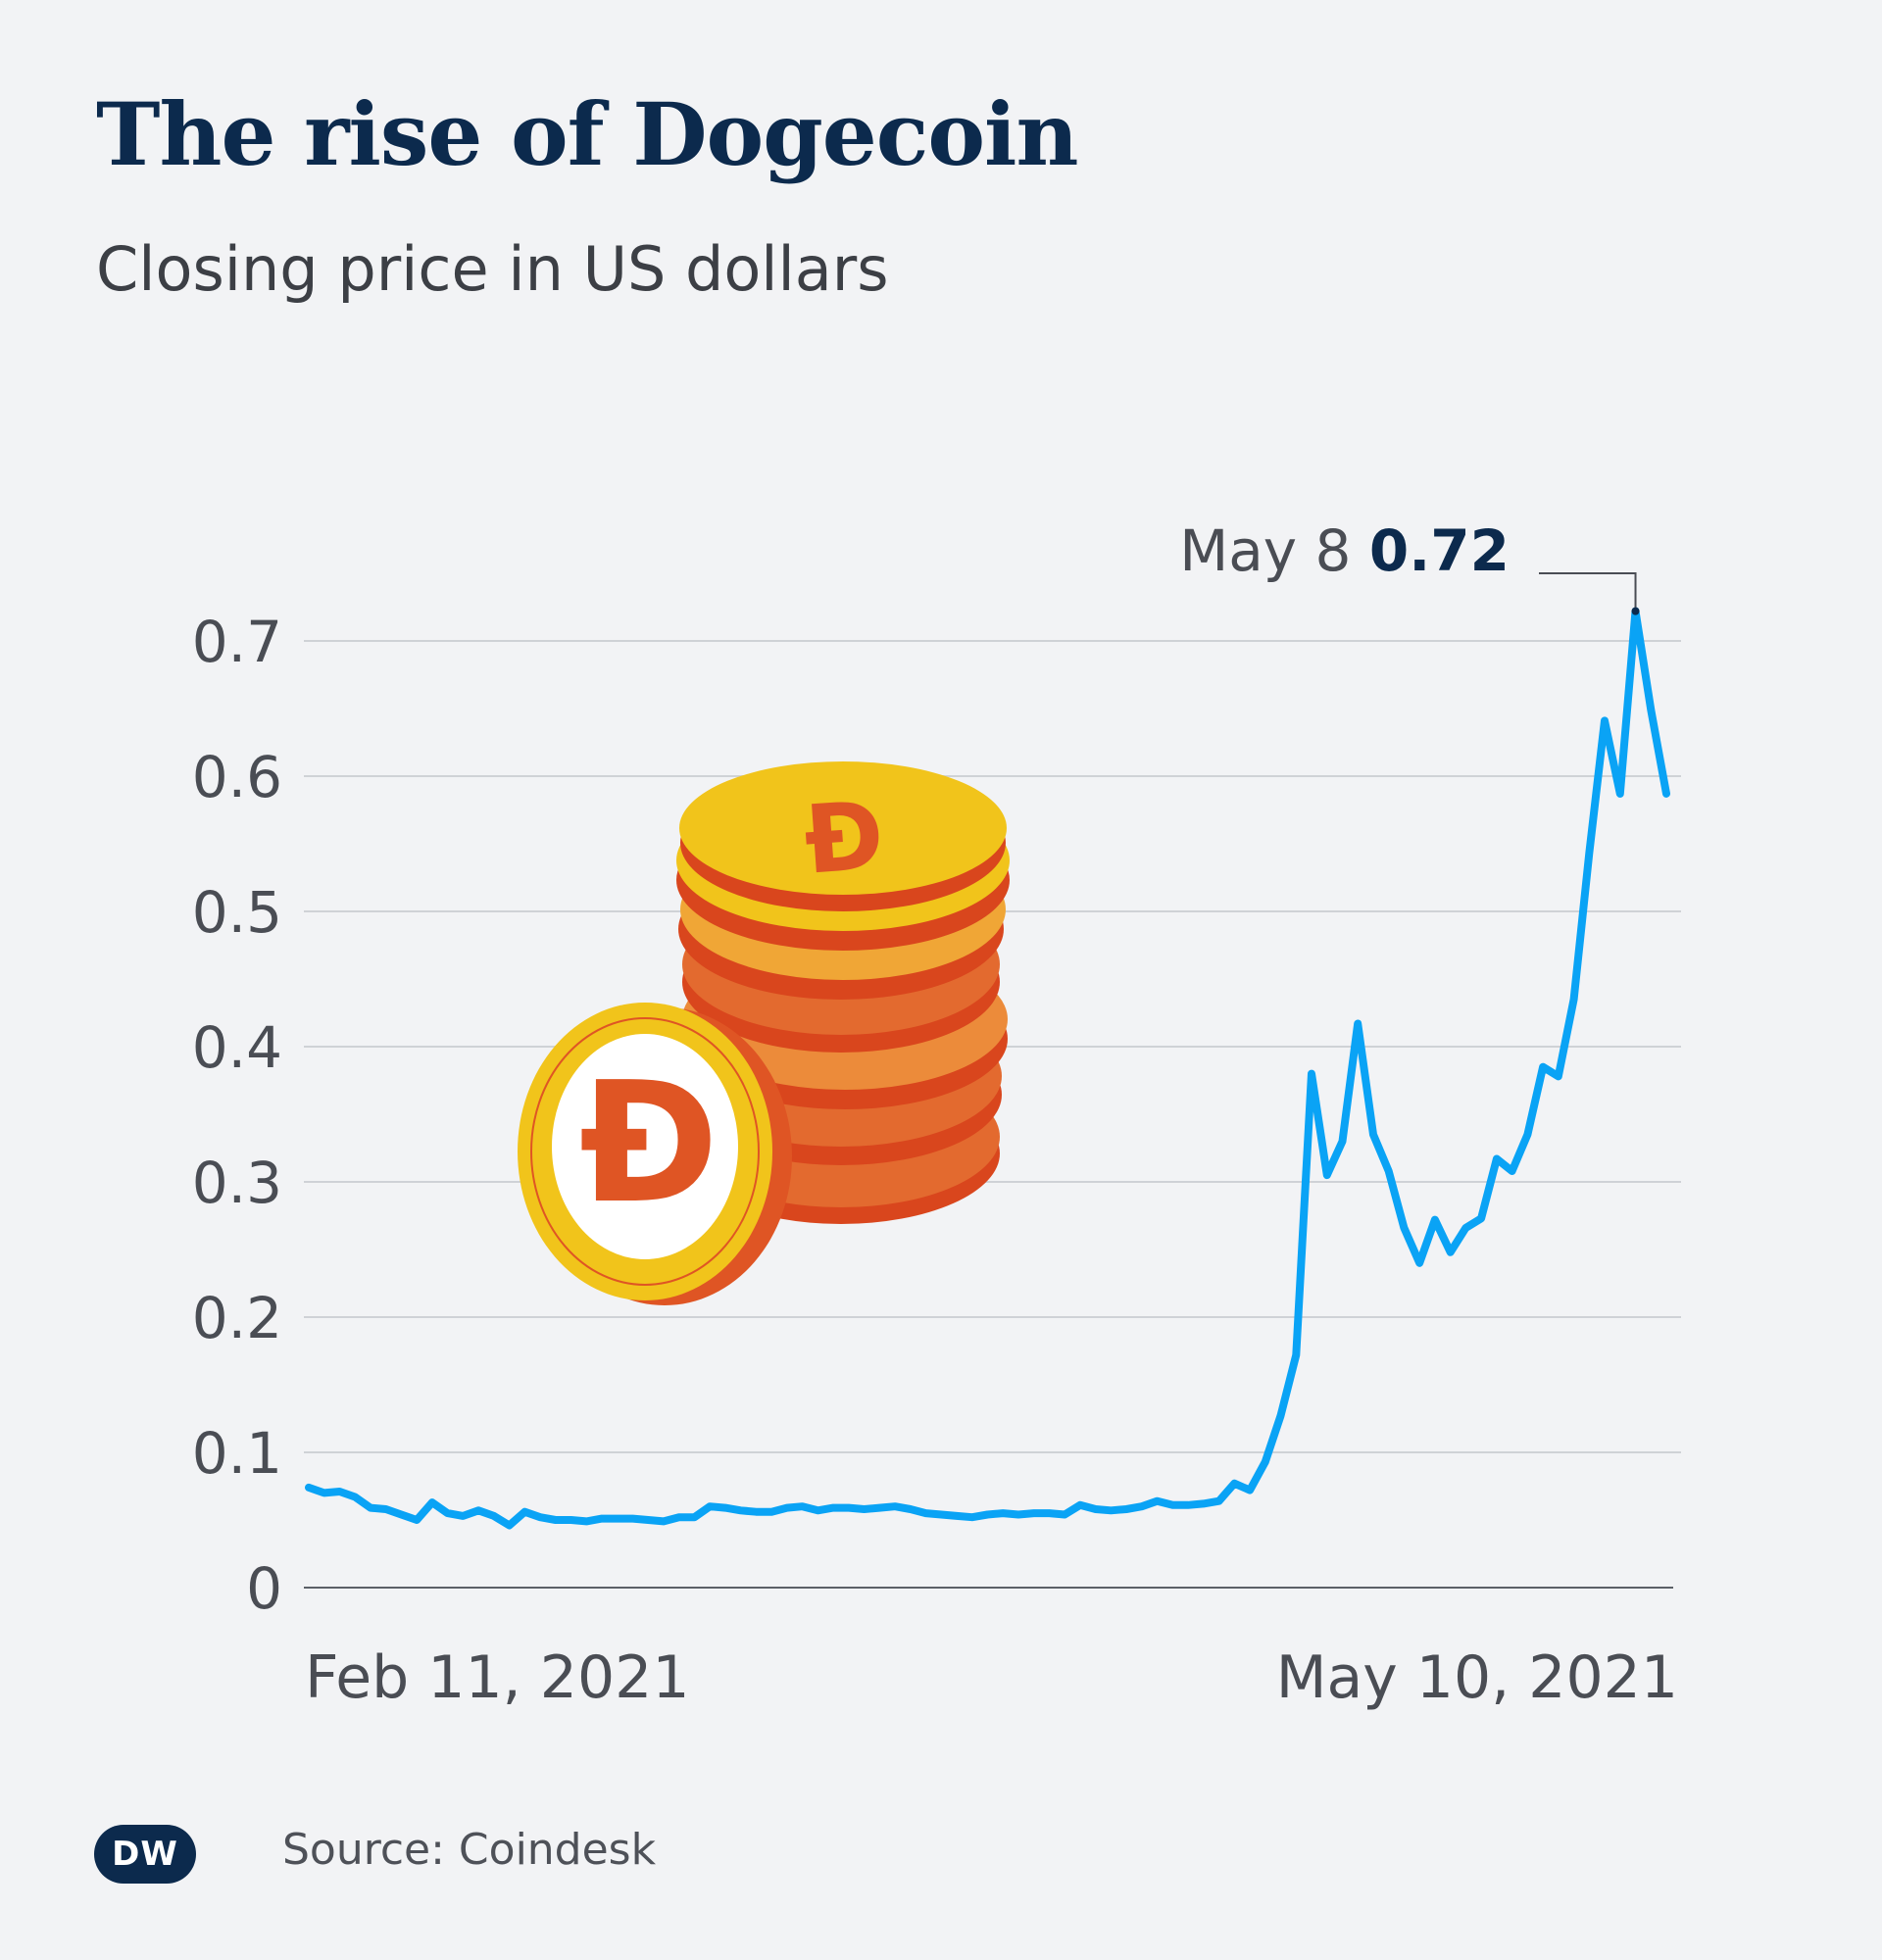 Image resolution: width=1882 pixels, height=1960 pixels. I want to click on chart-subtitle: Closing price in US dollars, so click(493, 269).